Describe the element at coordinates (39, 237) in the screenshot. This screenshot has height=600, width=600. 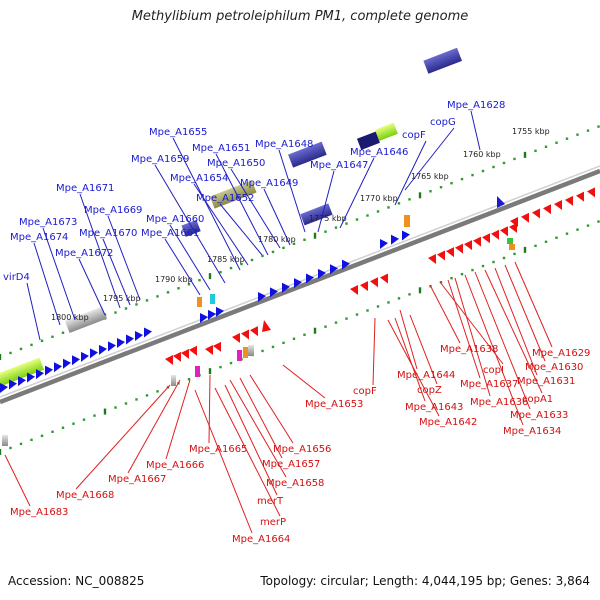
I see `gene-label-forward: Mpe_A1674` at that location.